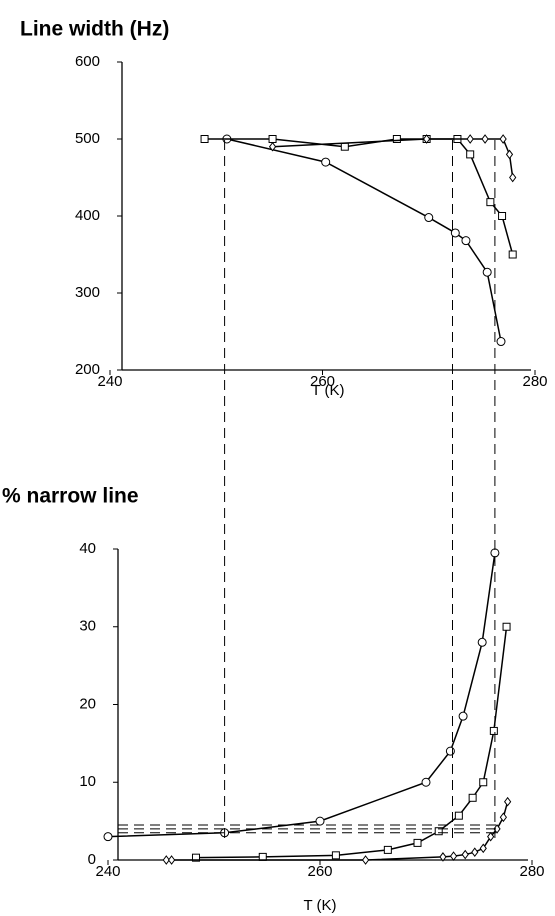 This screenshot has width=555, height=916. Describe the element at coordinates (87, 548) in the screenshot. I see `y-tick-label: 40` at that location.